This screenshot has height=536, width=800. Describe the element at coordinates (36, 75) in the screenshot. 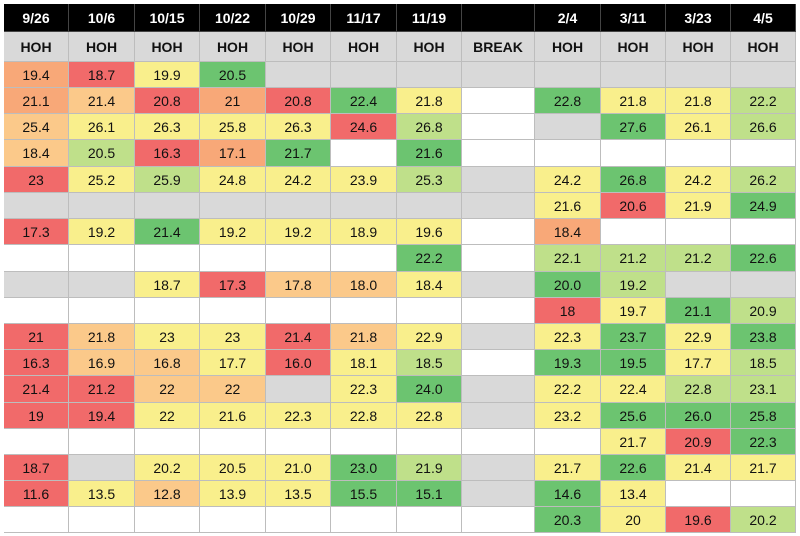

I see `value-cell: 19.4` at that location.